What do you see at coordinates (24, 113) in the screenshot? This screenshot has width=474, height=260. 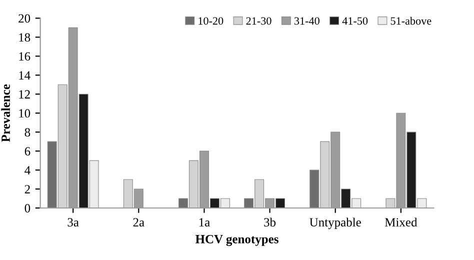 I see `y-tick-label: 10` at bounding box center [24, 113].